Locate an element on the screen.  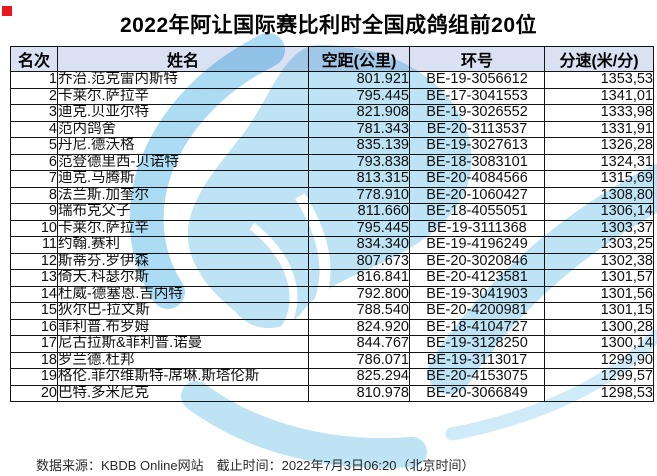
rank-cell: 2 is located at coordinates (34, 96).